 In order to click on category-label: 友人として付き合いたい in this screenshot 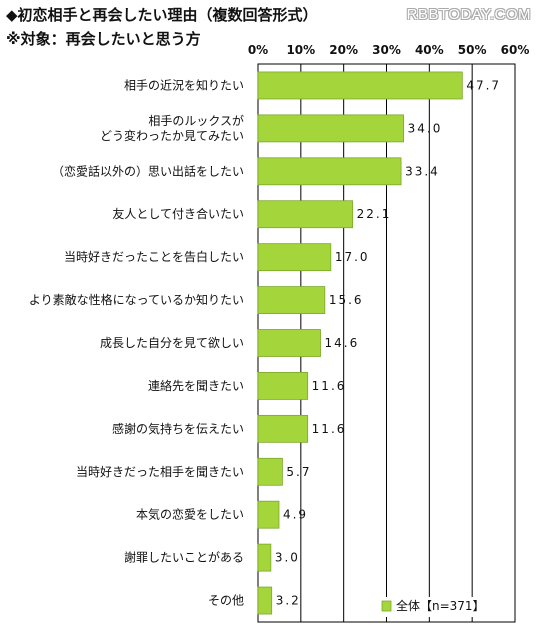, I will do `click(178, 213)`.